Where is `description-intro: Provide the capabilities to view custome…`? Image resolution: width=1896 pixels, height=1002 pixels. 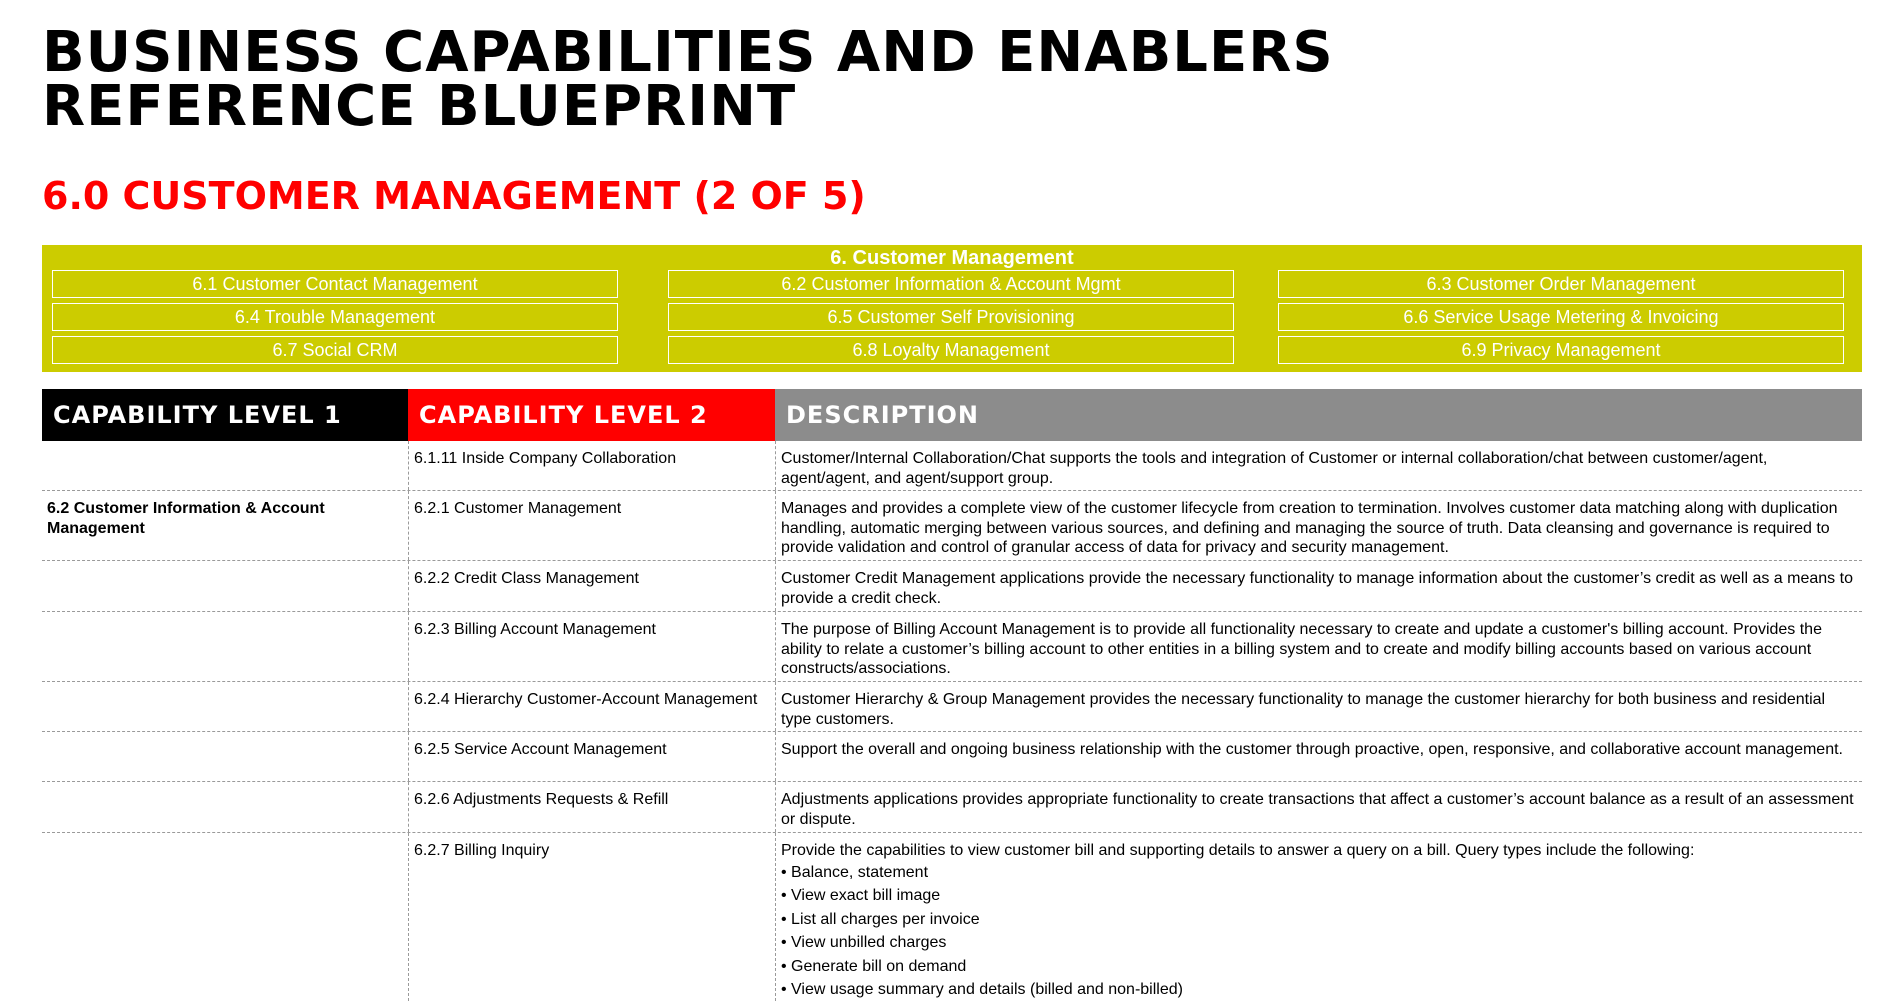 description-intro: Provide the capabilities to view custome… is located at coordinates (1238, 850).